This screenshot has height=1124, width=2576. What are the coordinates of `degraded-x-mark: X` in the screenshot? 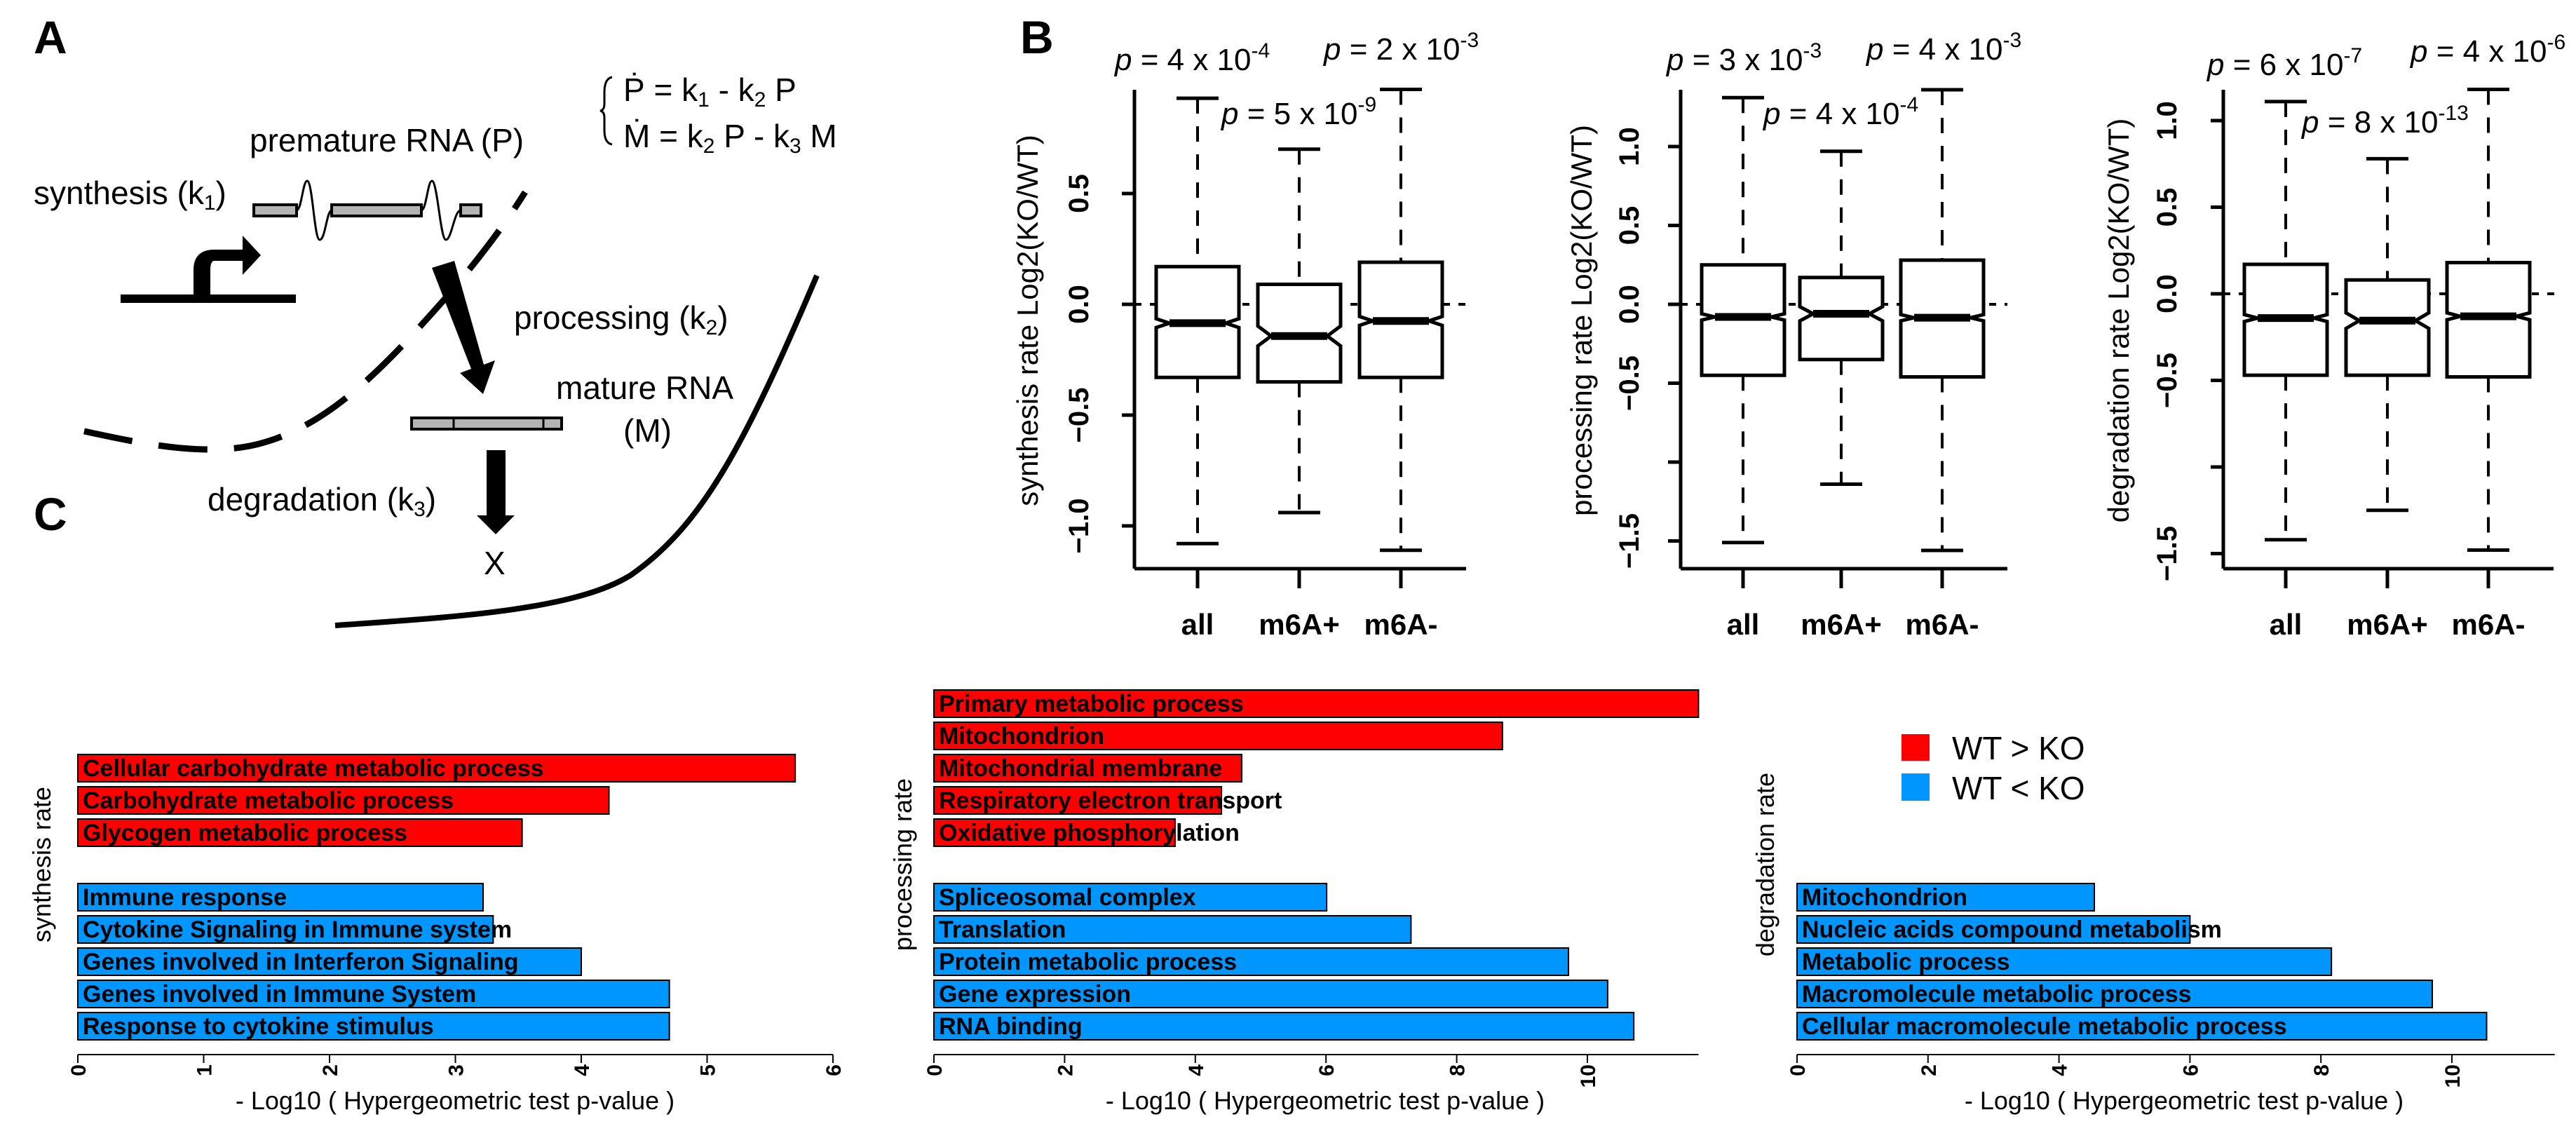 It's located at (495, 563).